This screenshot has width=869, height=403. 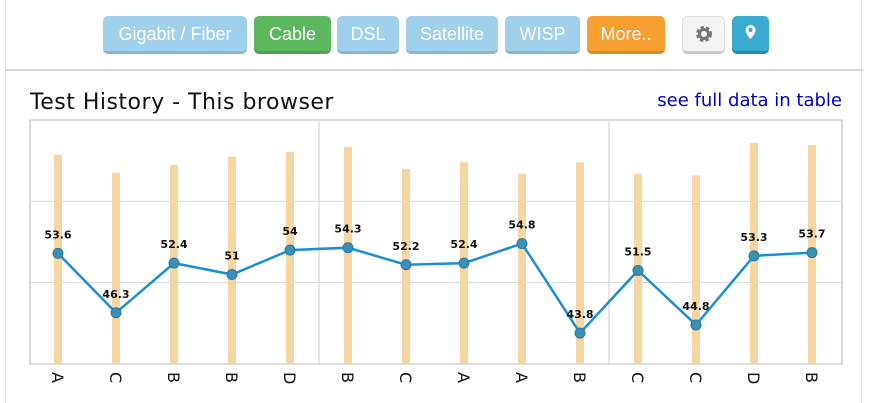 What do you see at coordinates (811, 234) in the screenshot?
I see `data-label: 53.7` at bounding box center [811, 234].